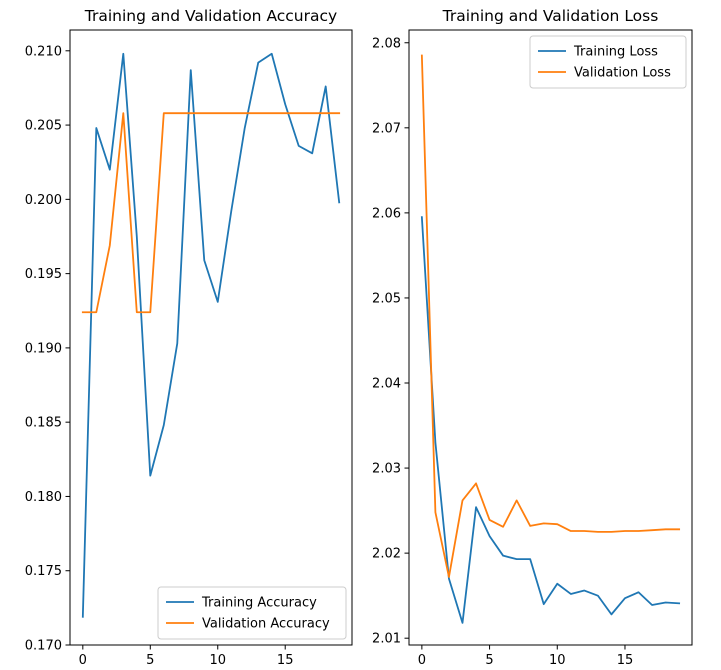  What do you see at coordinates (211, 213) in the screenshot?
I see `series-line-validation-accuracy` at bounding box center [211, 213].